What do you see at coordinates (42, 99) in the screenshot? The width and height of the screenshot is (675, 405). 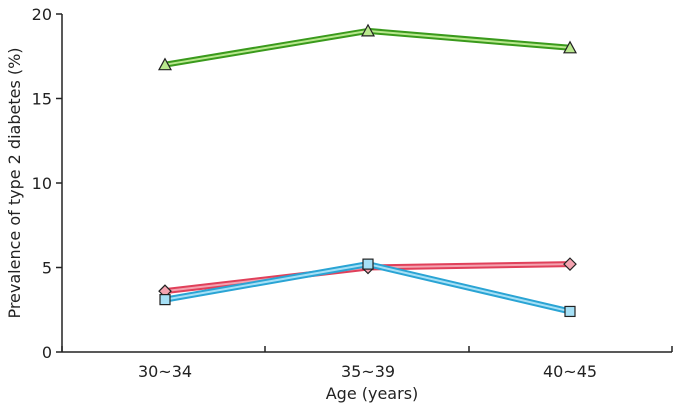 I see `y-tick-label: 15` at bounding box center [42, 99].